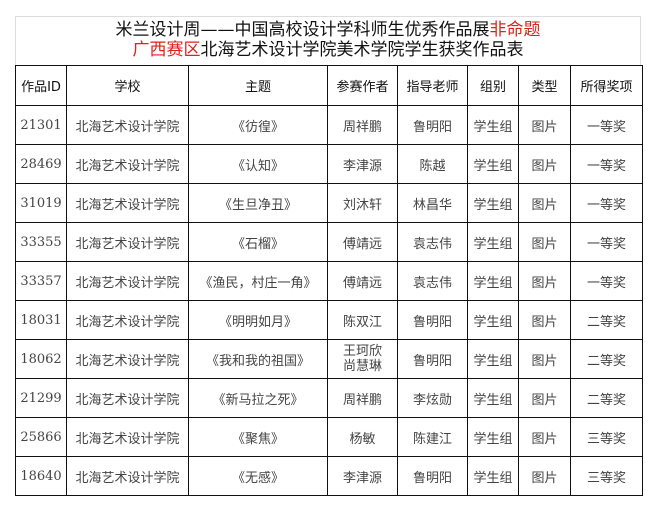 Image resolution: width=657 pixels, height=521 pixels. What do you see at coordinates (362, 320) in the screenshot?
I see `cell-author: 陈双江` at bounding box center [362, 320].